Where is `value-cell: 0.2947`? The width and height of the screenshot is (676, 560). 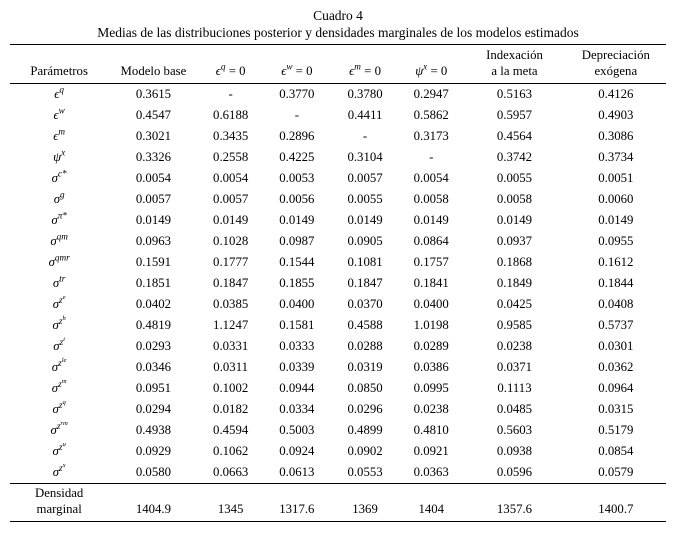 value-cell: 0.2947 is located at coordinates (431, 94).